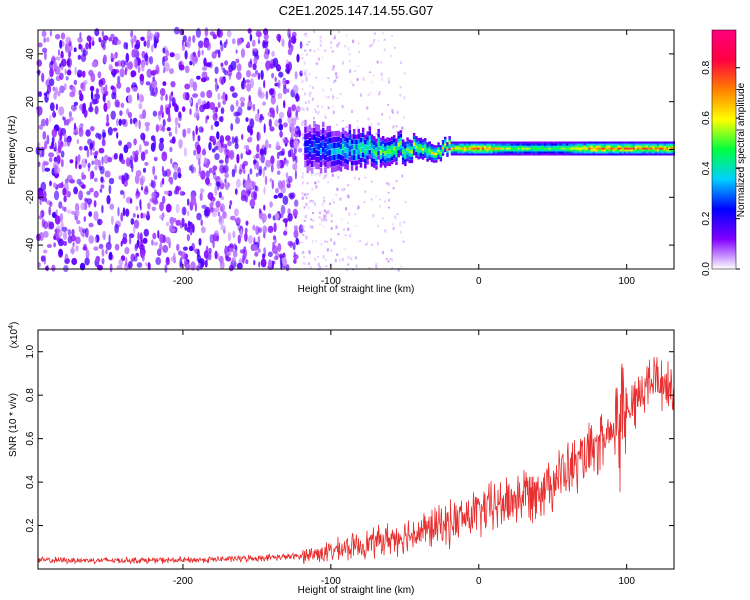 The height and width of the screenshot is (600, 750). Describe the element at coordinates (706, 67) in the screenshot. I see `colorbar-tick-label: 0.8` at that location.